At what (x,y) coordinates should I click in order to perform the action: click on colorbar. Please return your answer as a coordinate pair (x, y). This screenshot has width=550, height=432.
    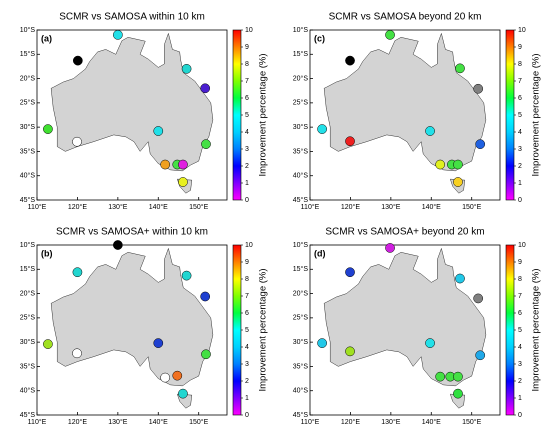
    Looking at the image, I should click on (510, 330).